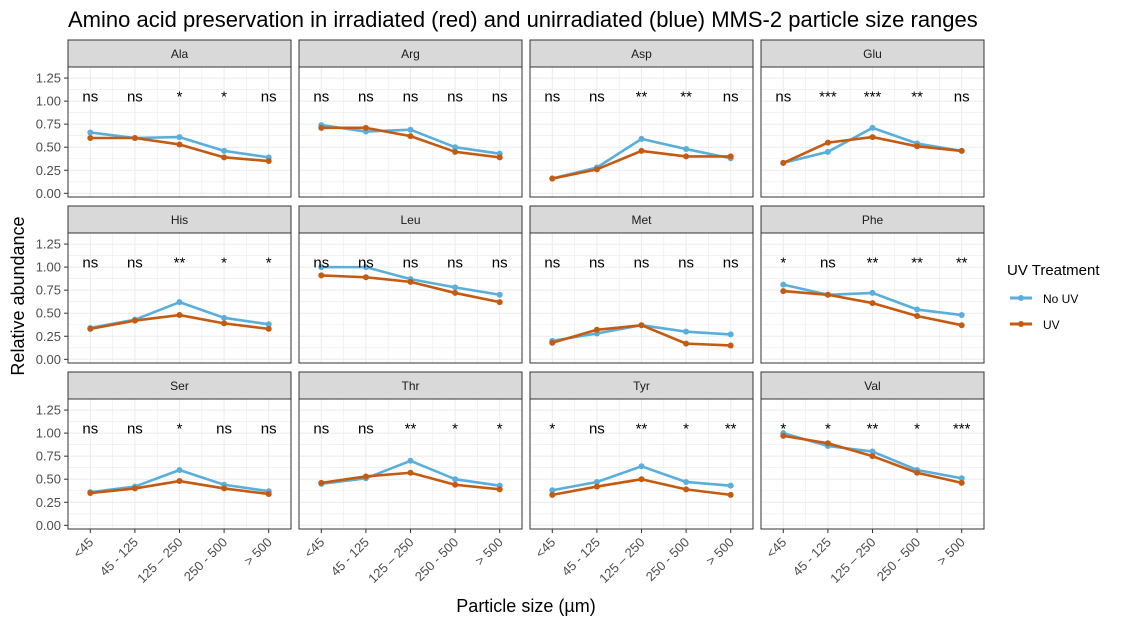 The image size is (1125, 625). I want to click on x-tick-label: 45 - 125, so click(119, 557).